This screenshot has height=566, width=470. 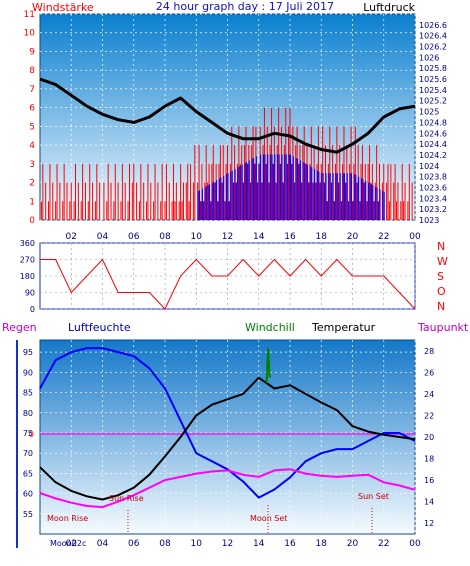 What do you see at coordinates (28, 514) in the screenshot?
I see `chart3-left-tick-label: 55` at bounding box center [28, 514].